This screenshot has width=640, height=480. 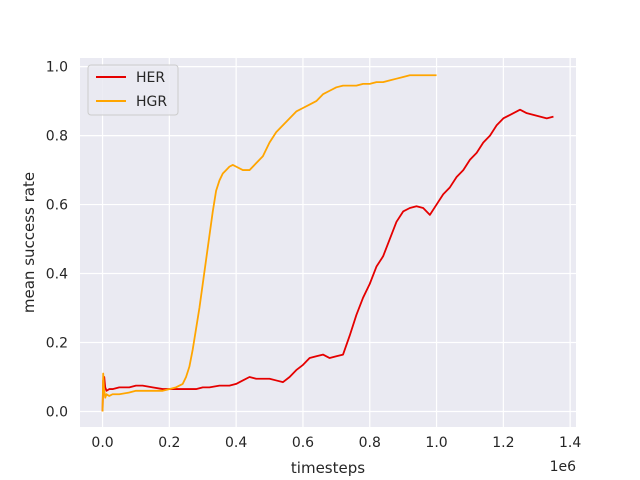 What do you see at coordinates (570, 443) in the screenshot?
I see `x-tick-label: 1.4` at bounding box center [570, 443].